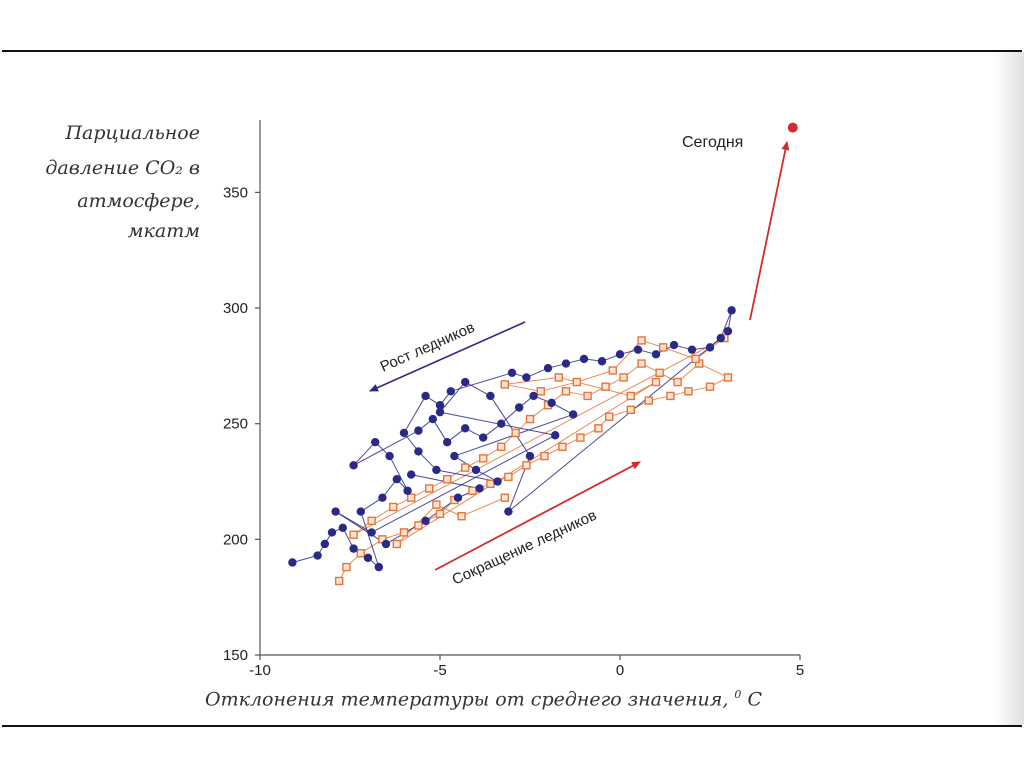 This screenshot has height=767, width=1024. What do you see at coordinates (235, 308) in the screenshot?
I see `y-tick-label: 300` at bounding box center [235, 308].